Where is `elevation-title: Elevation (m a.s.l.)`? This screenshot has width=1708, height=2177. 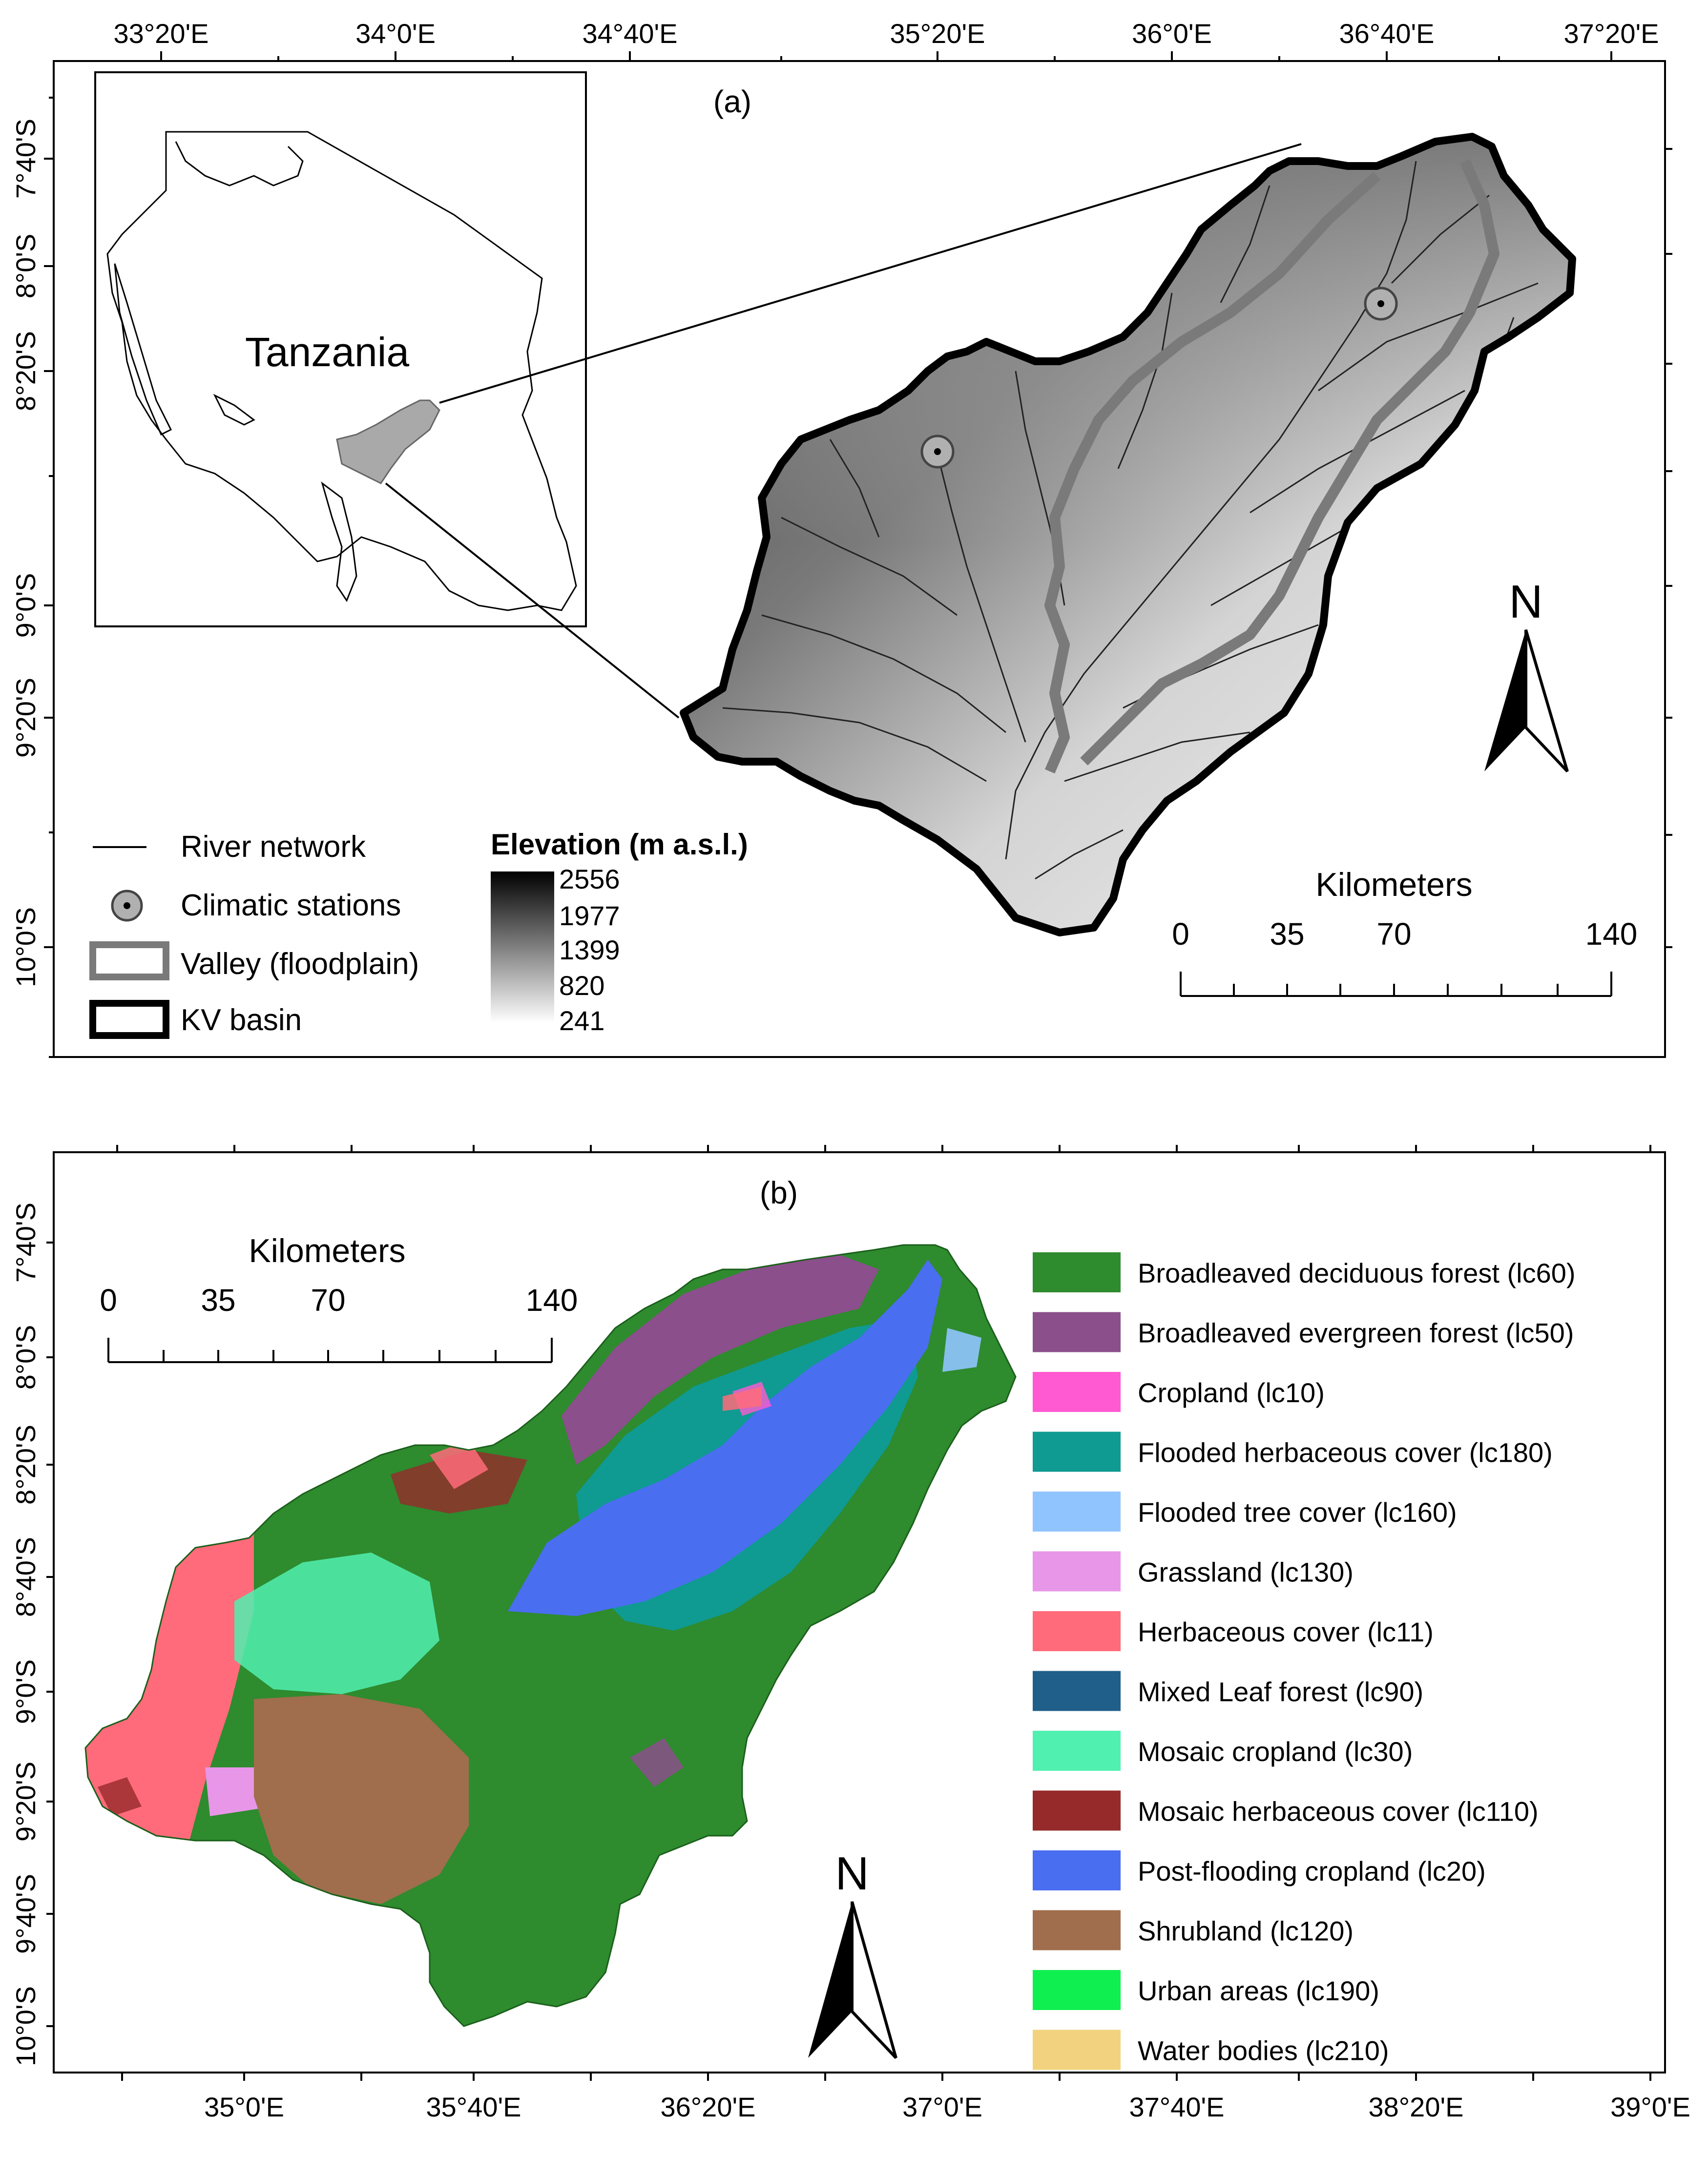
elevation-title: Elevation (m a.s.l.) is located at coordinates (620, 845).